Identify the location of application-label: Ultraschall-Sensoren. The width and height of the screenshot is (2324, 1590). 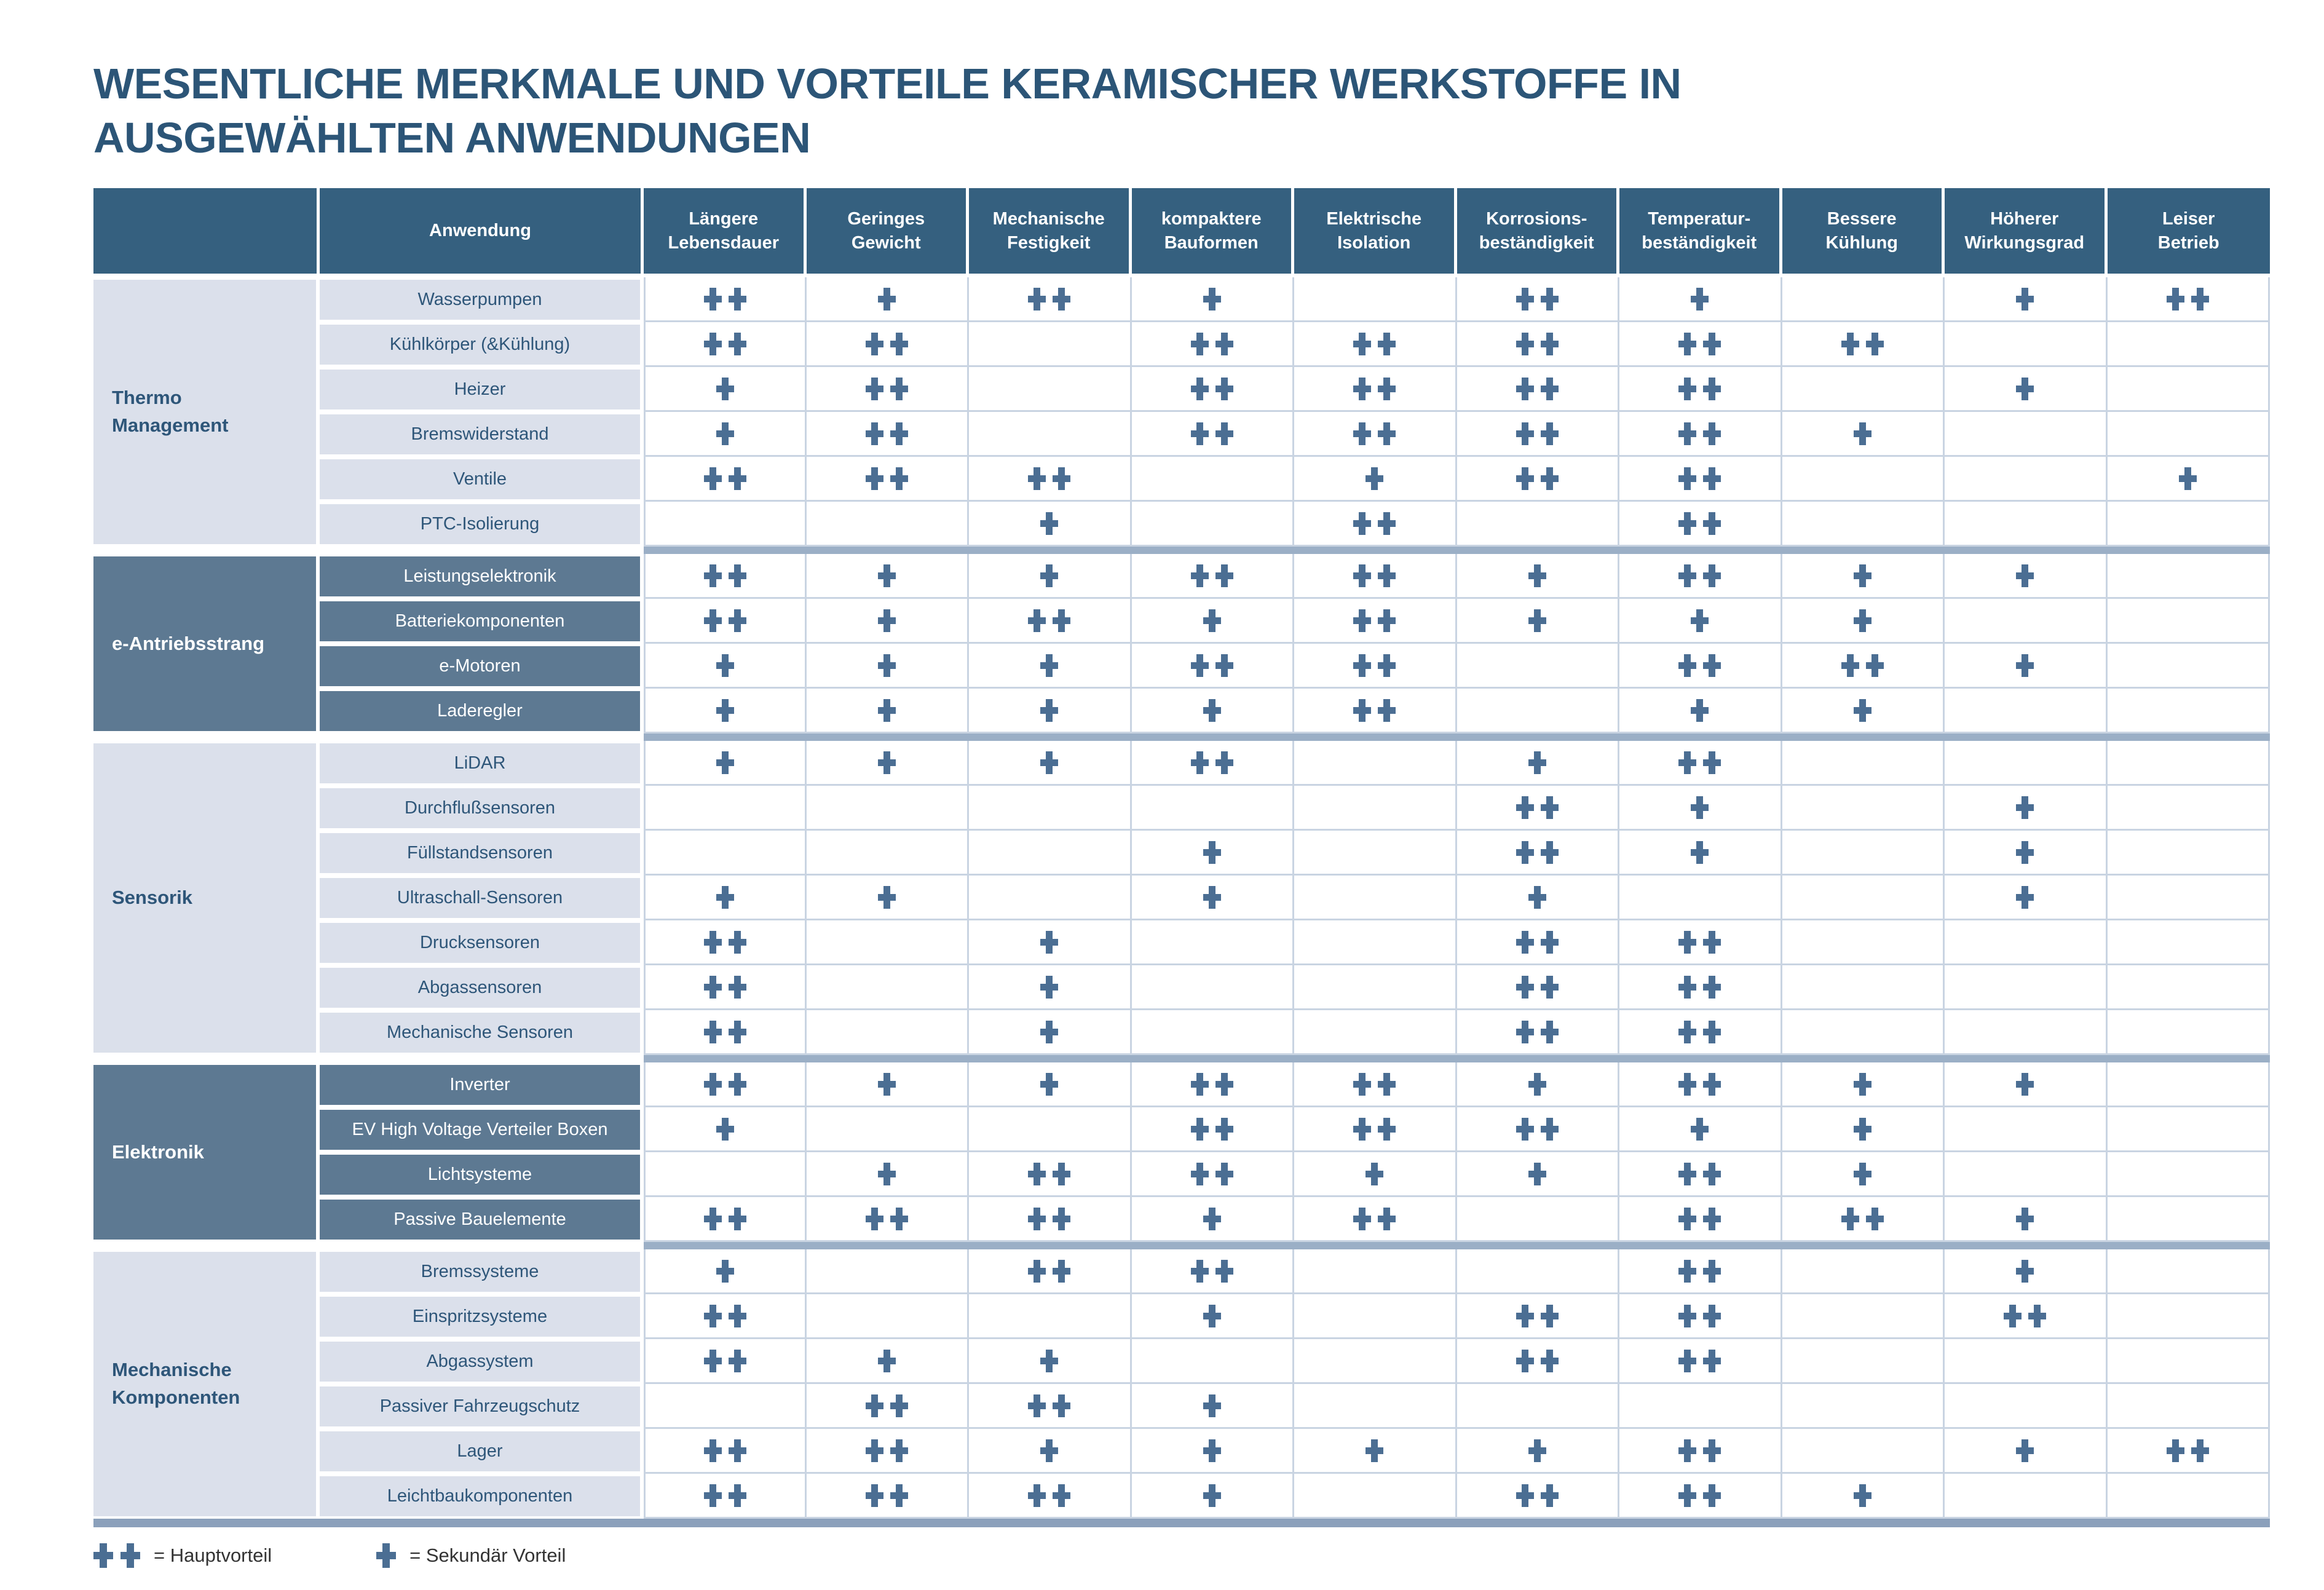
(480, 899).